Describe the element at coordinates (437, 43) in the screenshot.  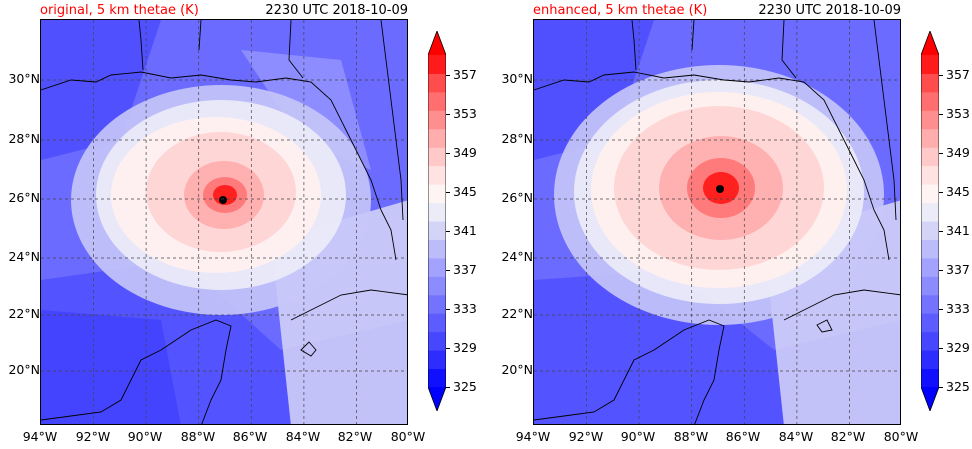
I see `colorbar-extend-high` at that location.